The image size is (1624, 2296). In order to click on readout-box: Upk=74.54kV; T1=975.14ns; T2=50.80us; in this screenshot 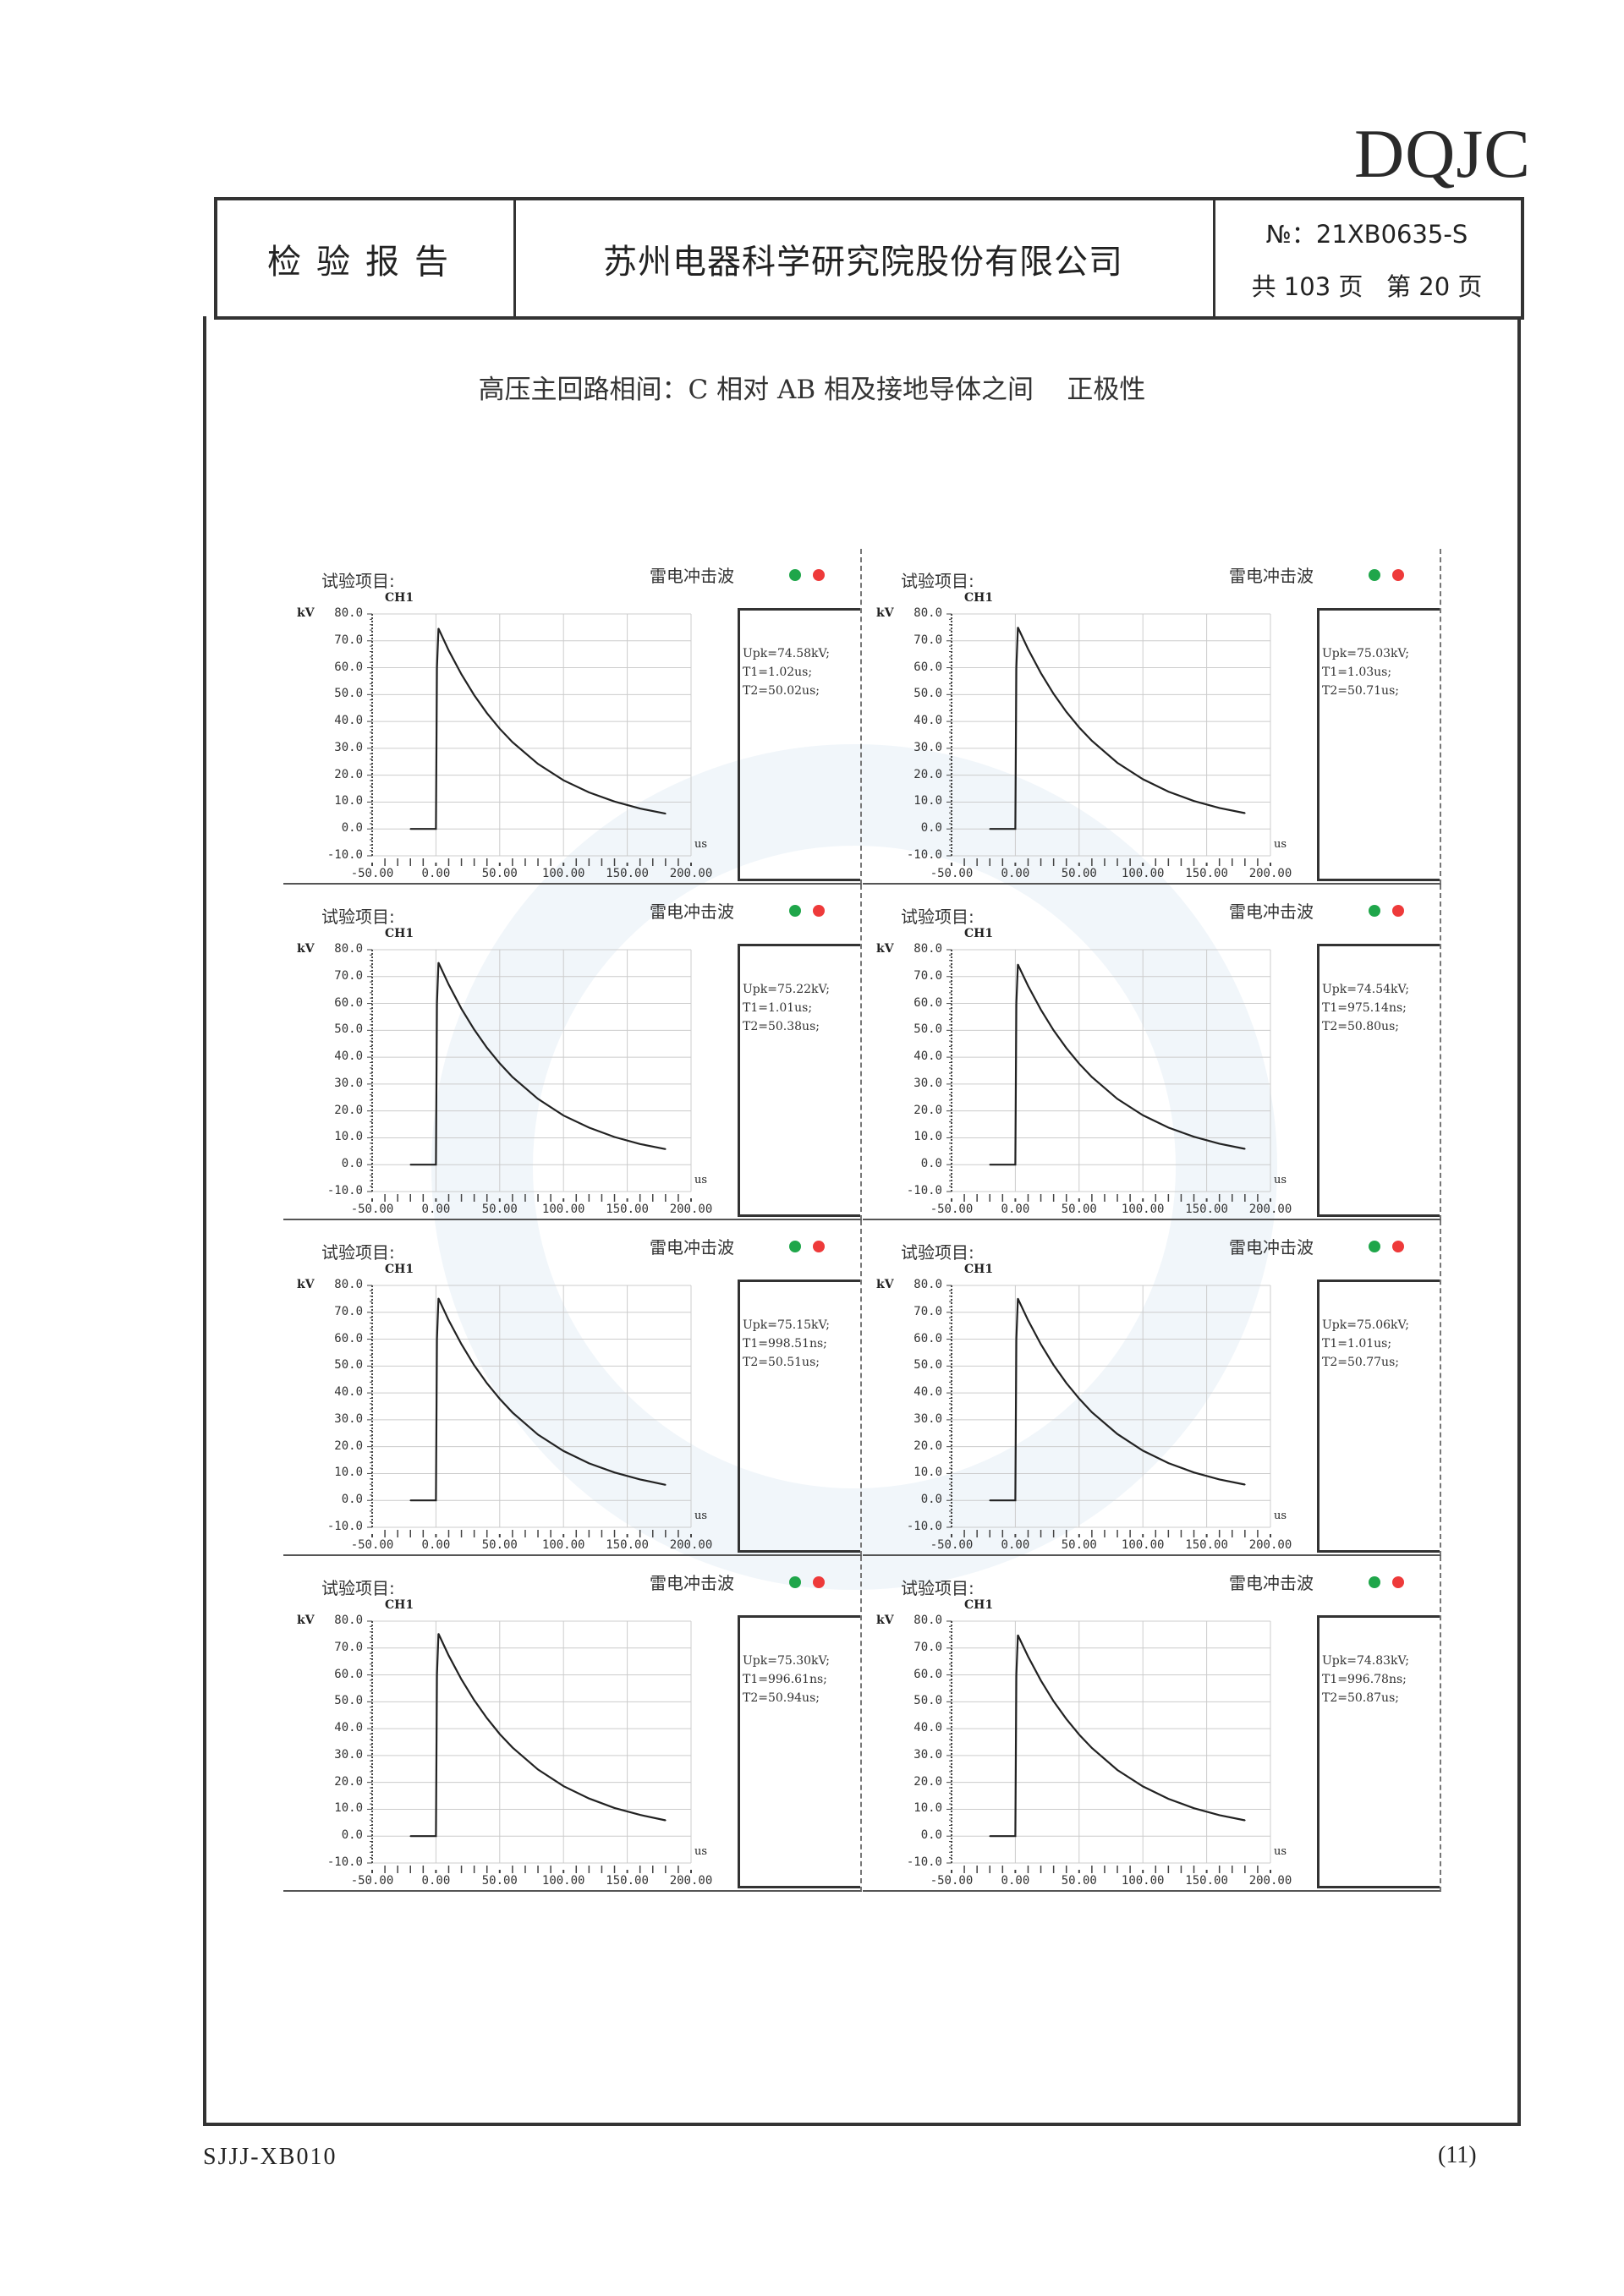, I will do `click(1379, 1080)`.